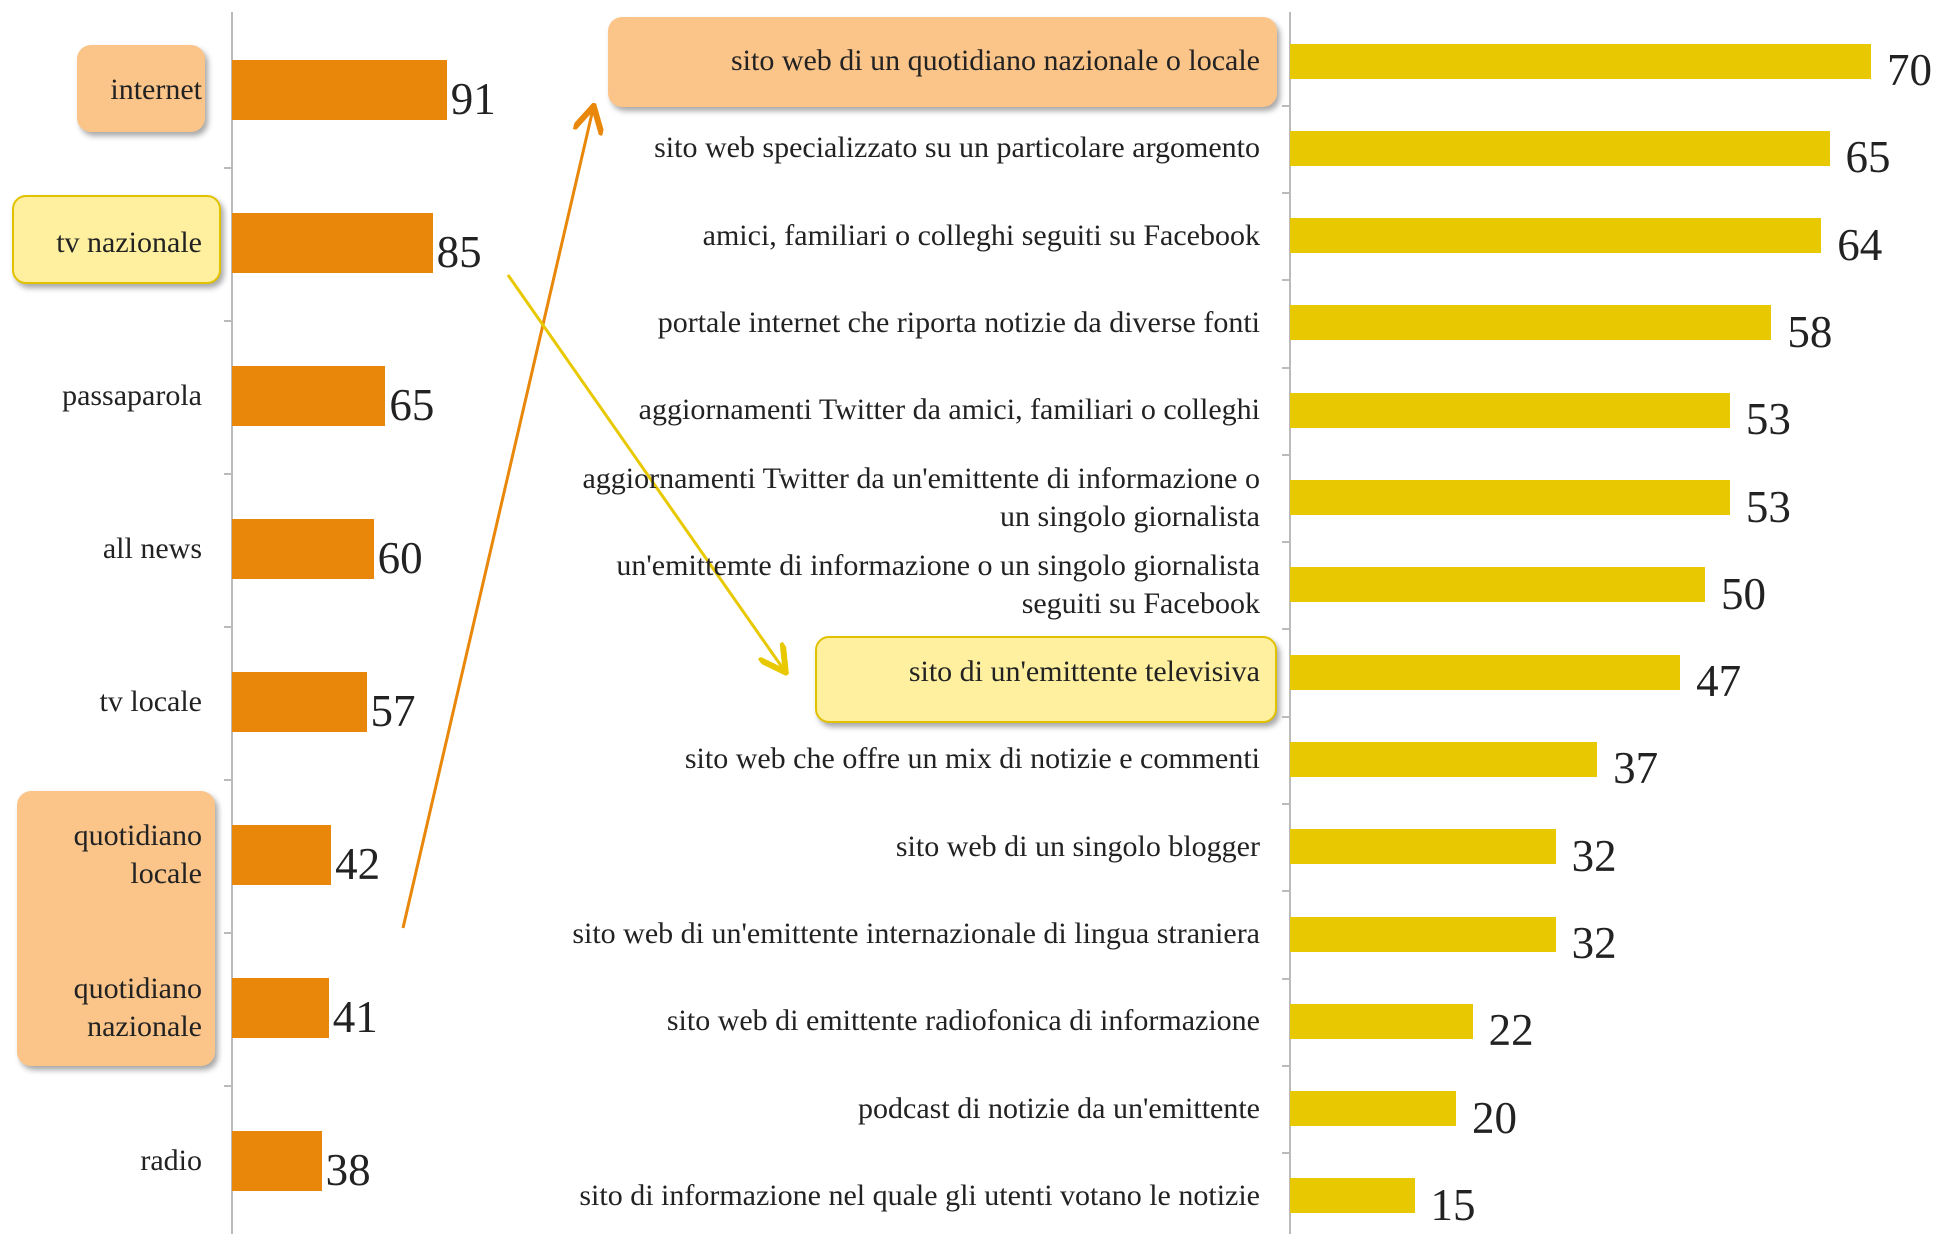 This screenshot has width=1944, height=1236. Describe the element at coordinates (1860, 244) in the screenshot. I see `value-label: 64` at that location.